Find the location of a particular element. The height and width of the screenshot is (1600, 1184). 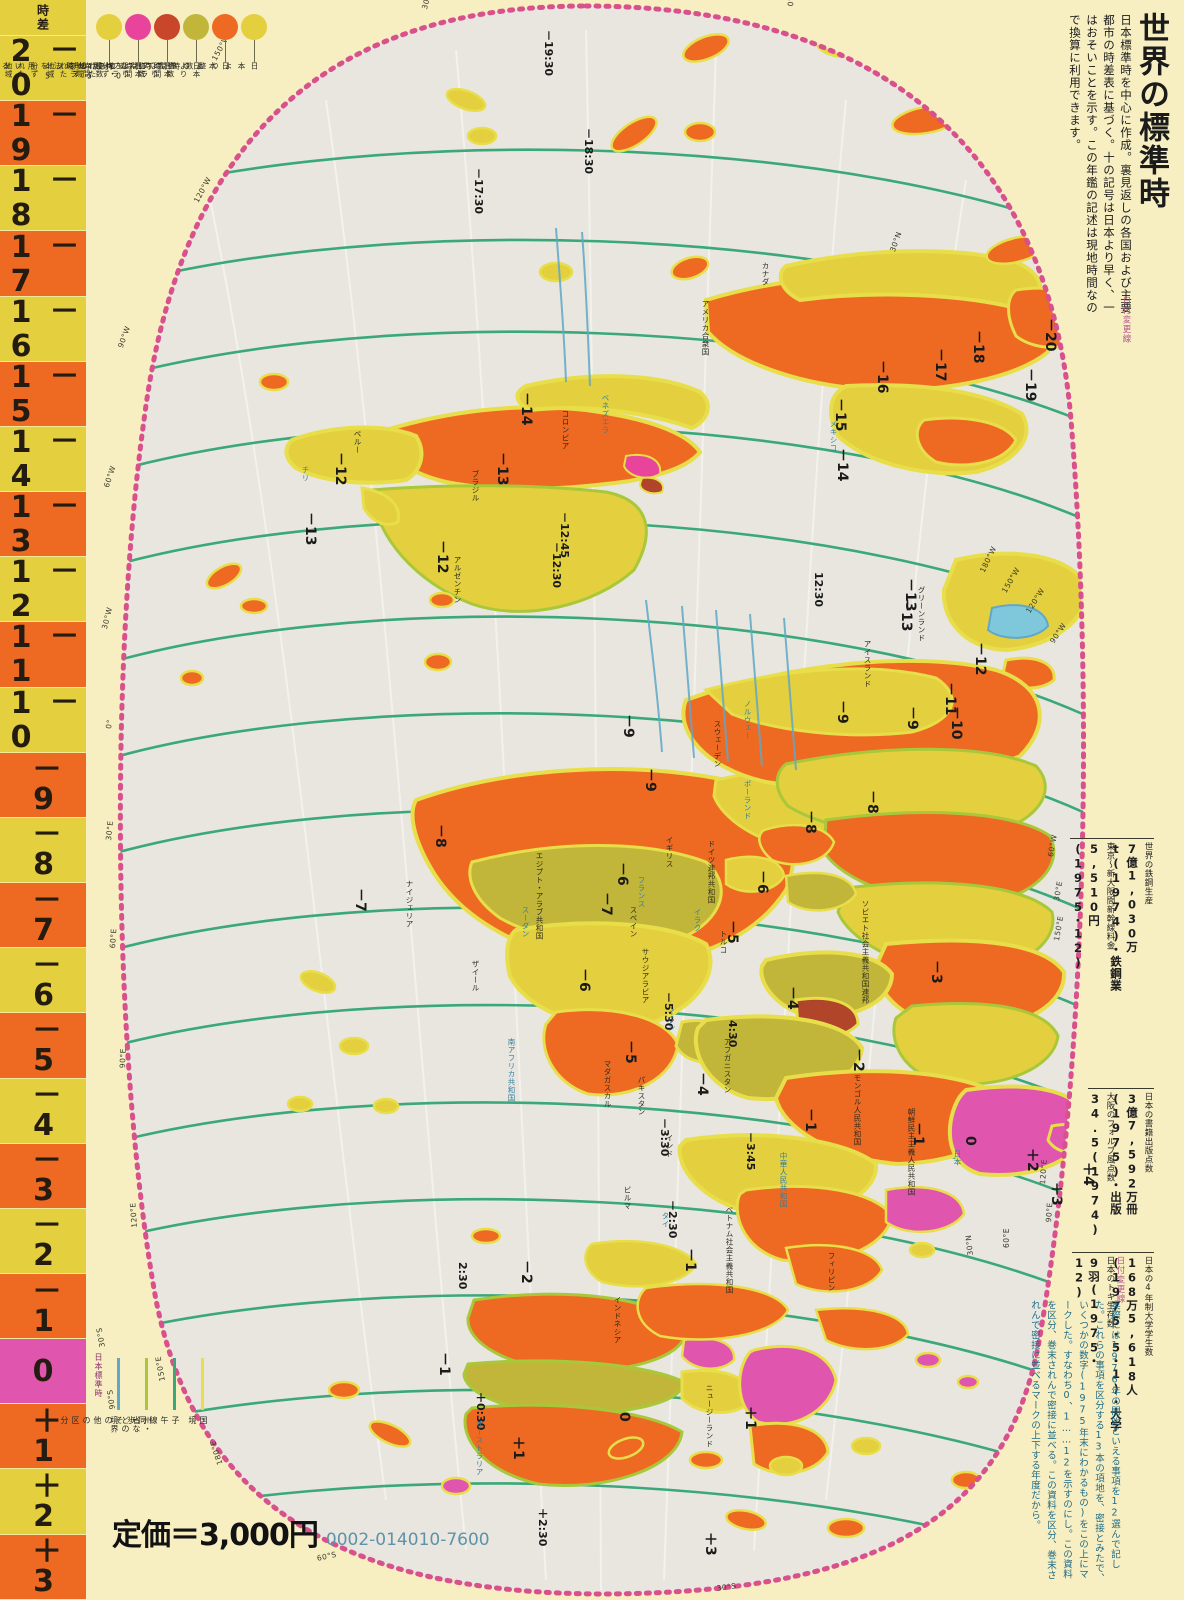

scale-cell-label: ＋2 is located at coordinates (43, 1502).